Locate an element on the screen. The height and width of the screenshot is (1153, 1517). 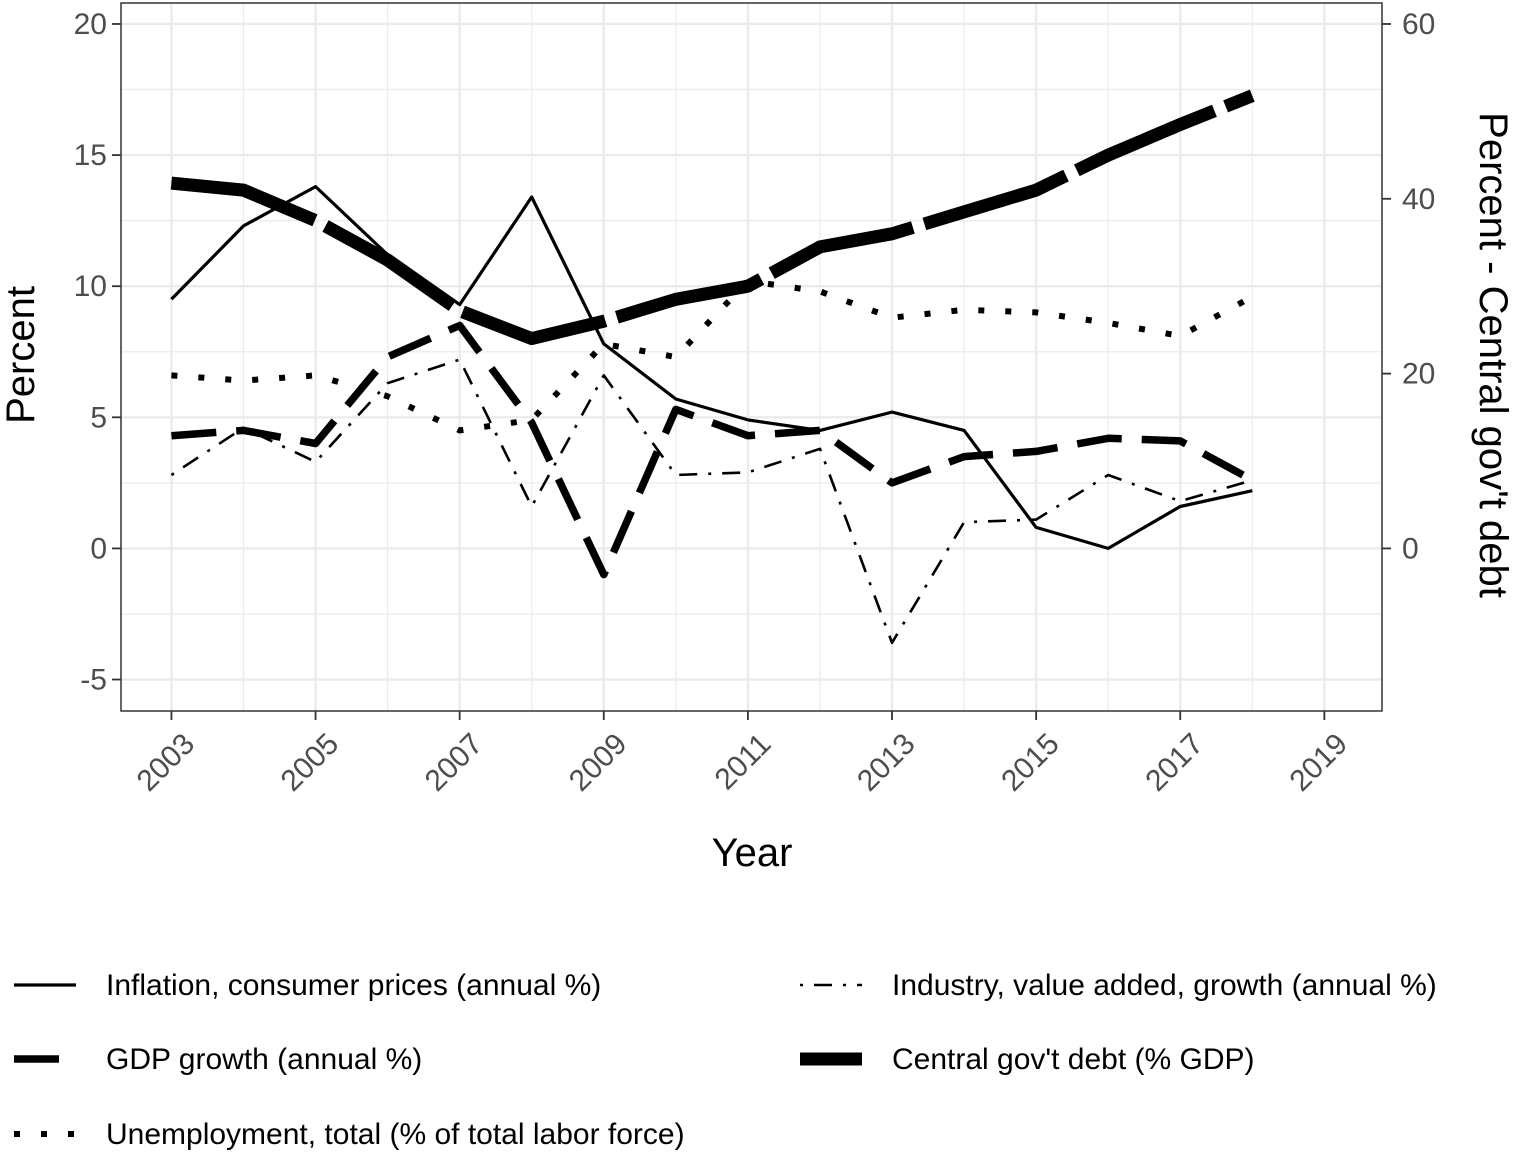
y2-tick-label: 20 is located at coordinates (1418, 374).